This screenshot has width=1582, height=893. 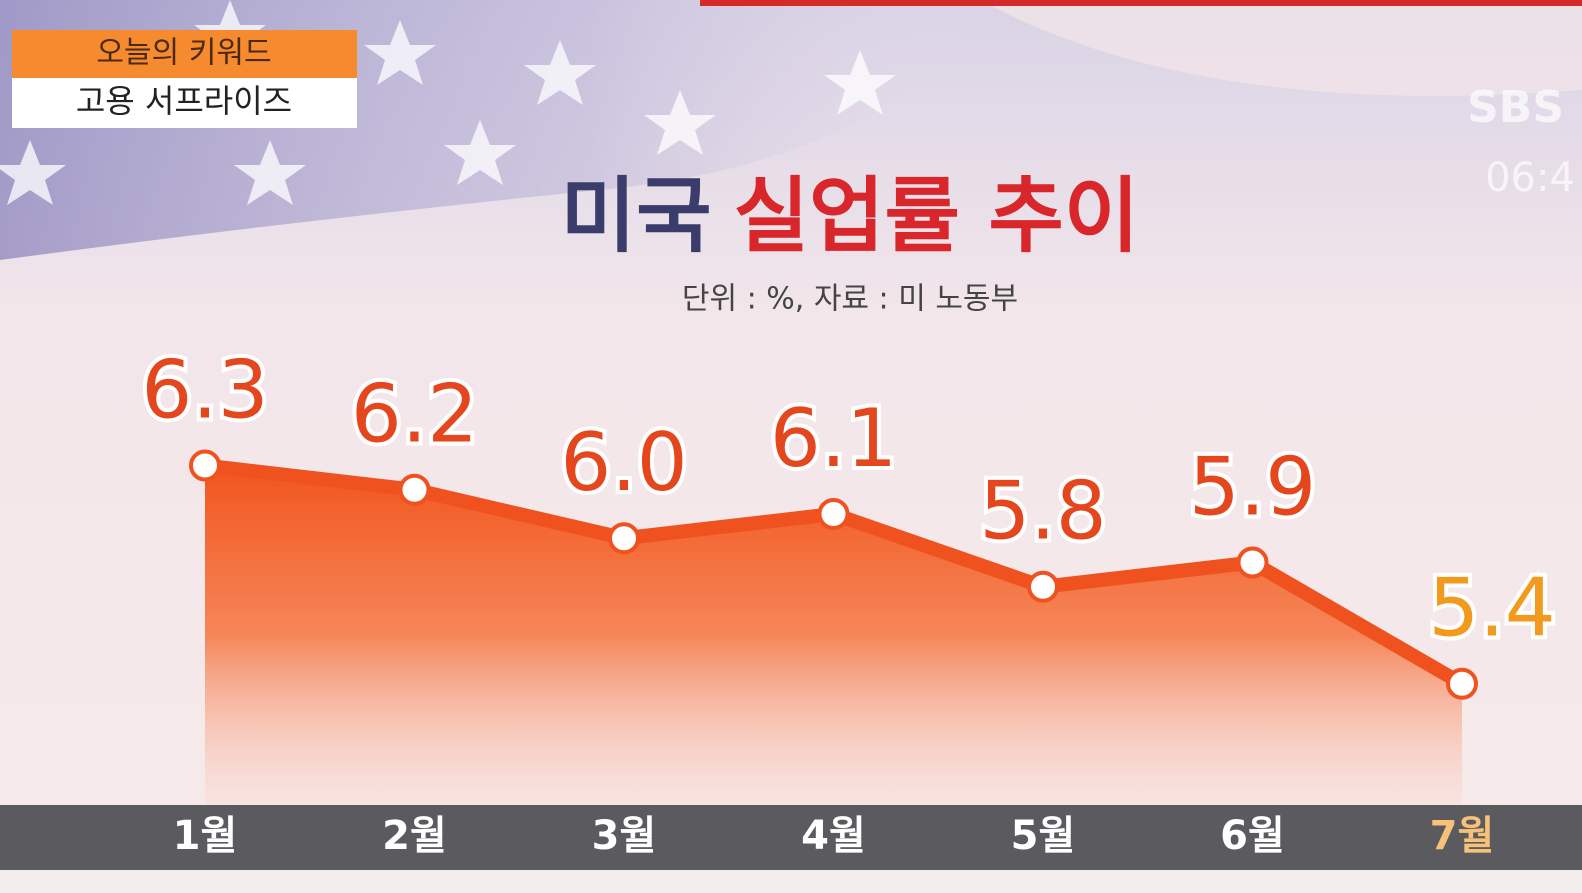 What do you see at coordinates (1530, 178) in the screenshot?
I see `clock: 06:4` at bounding box center [1530, 178].